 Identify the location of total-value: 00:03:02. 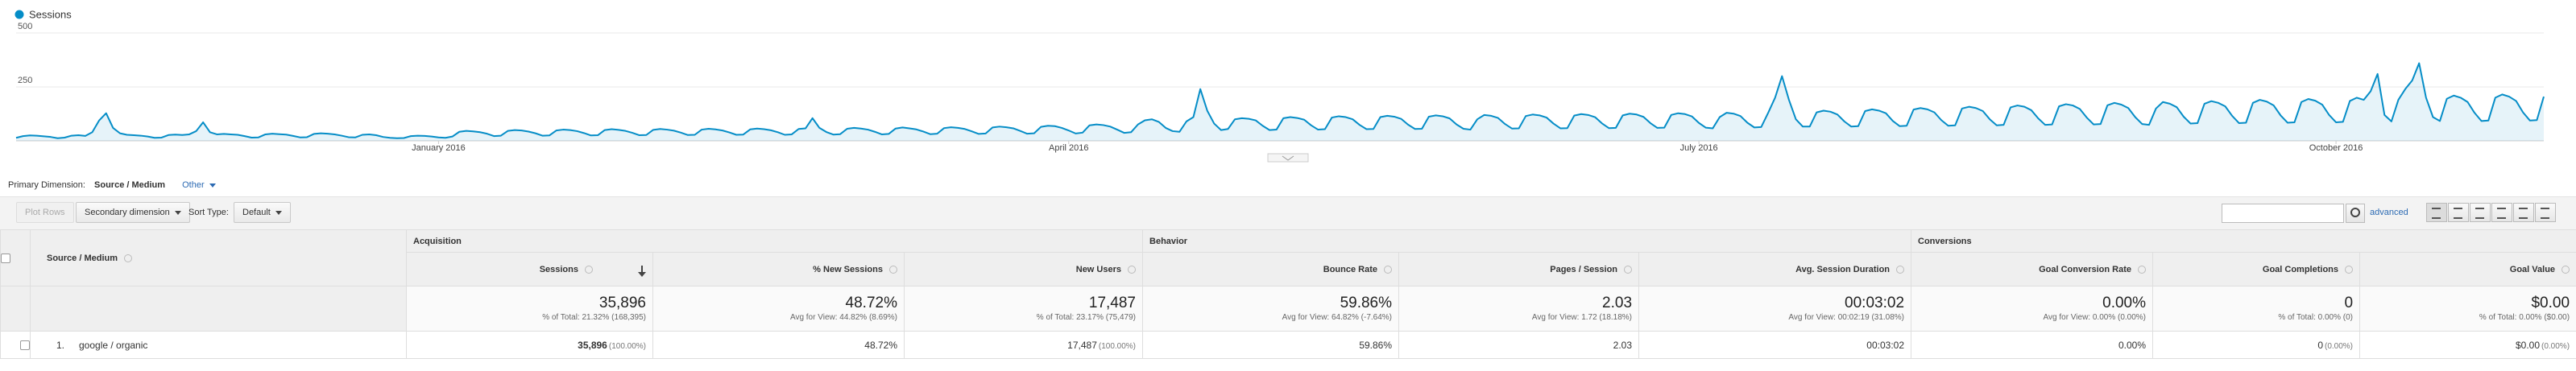
(1875, 302).